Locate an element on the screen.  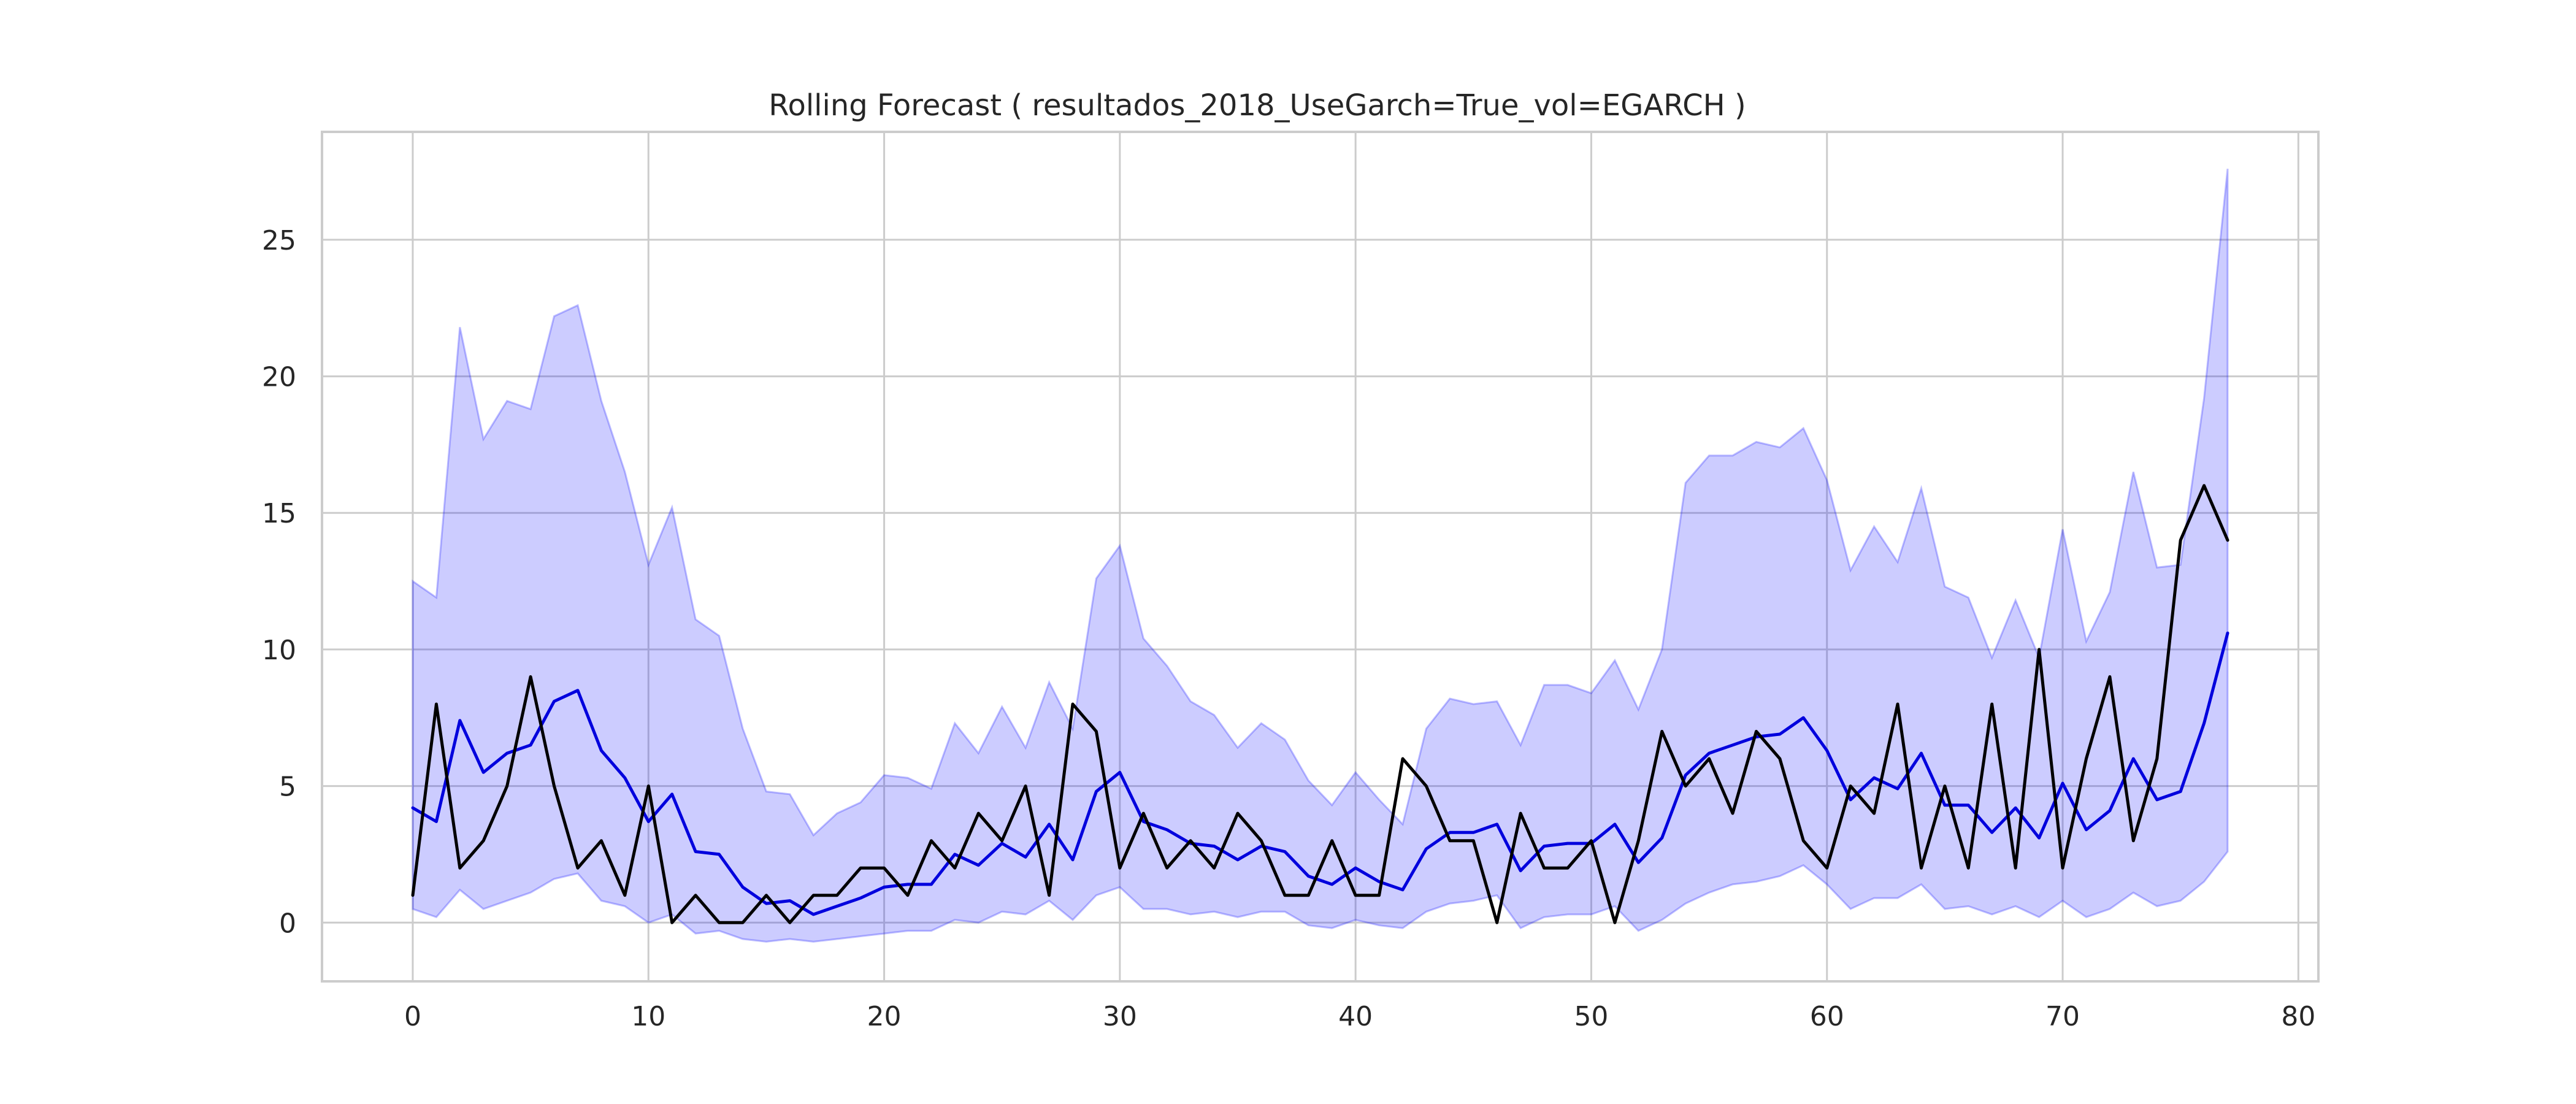
y-tick-label: 5 is located at coordinates (287, 787).